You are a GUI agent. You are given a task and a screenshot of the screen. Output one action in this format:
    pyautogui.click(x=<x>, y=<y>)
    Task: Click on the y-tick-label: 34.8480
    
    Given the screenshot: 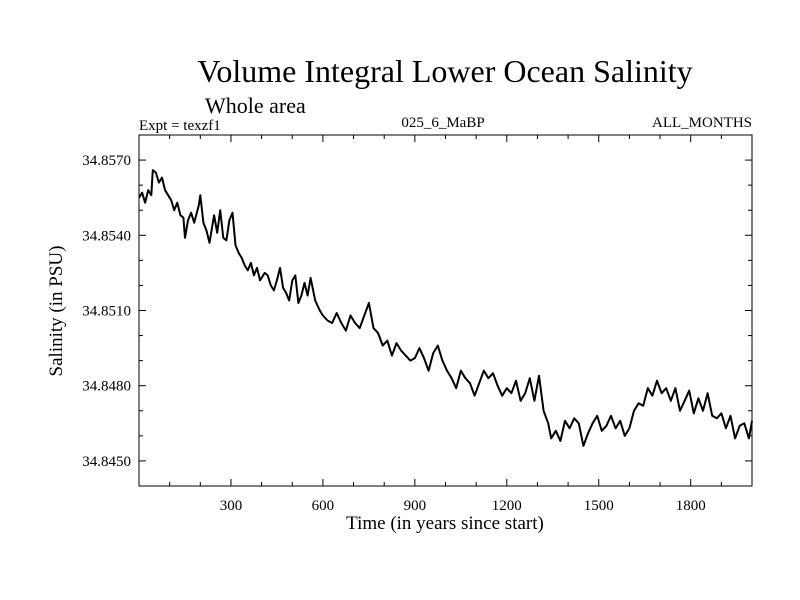 What is the action you would take?
    pyautogui.click(x=106, y=387)
    